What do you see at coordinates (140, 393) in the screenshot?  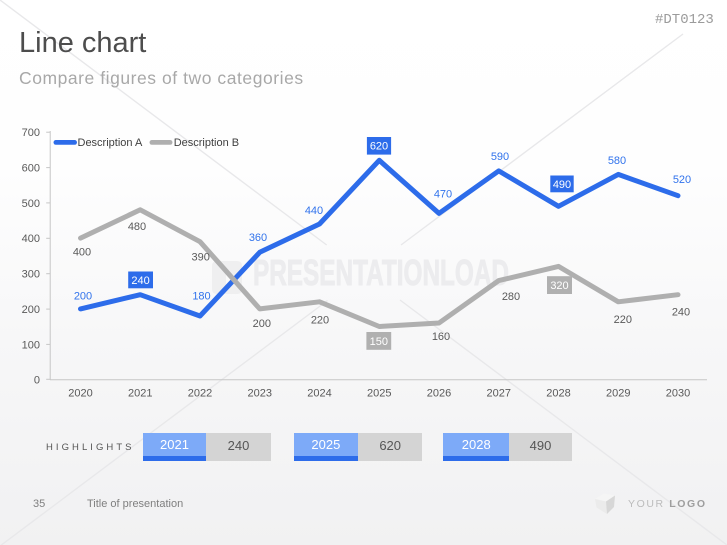 I see `svg-text: 2021` at bounding box center [140, 393].